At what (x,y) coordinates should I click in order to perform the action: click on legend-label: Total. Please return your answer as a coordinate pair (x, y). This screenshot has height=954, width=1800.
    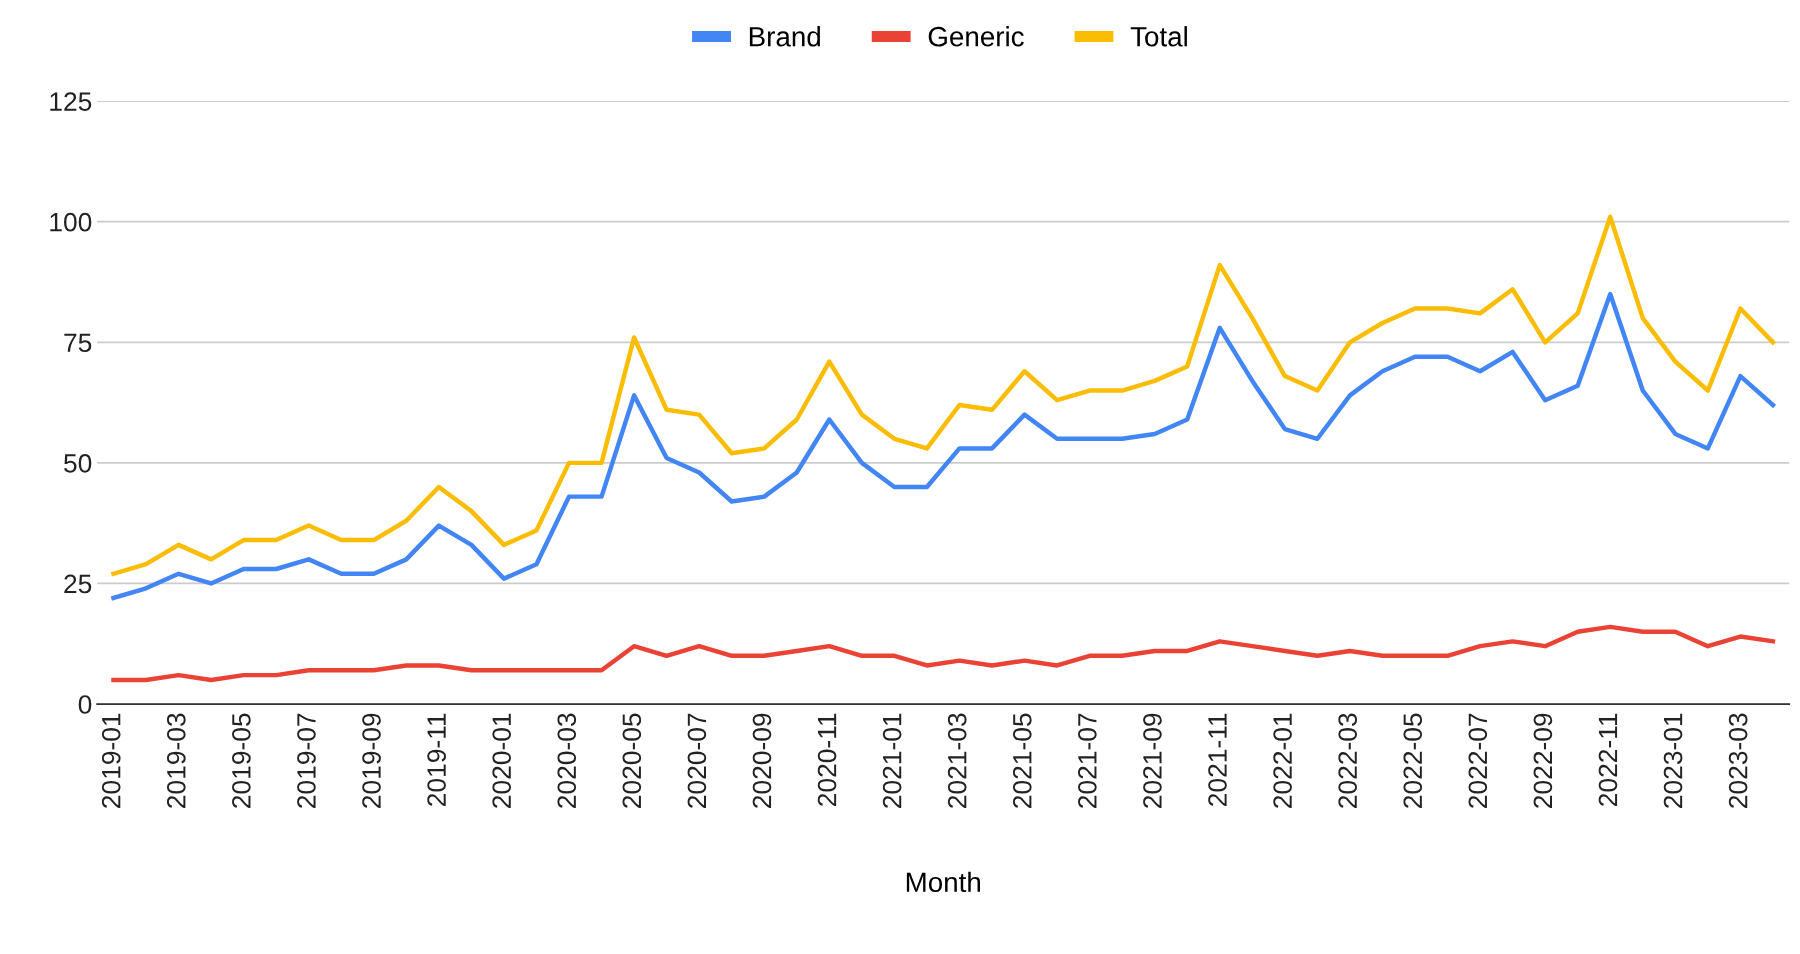
    Looking at the image, I should click on (1158, 36).